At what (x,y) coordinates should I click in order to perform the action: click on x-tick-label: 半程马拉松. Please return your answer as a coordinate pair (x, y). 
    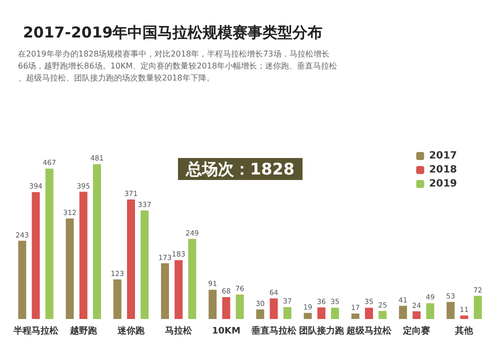
    Looking at the image, I should click on (36, 331).